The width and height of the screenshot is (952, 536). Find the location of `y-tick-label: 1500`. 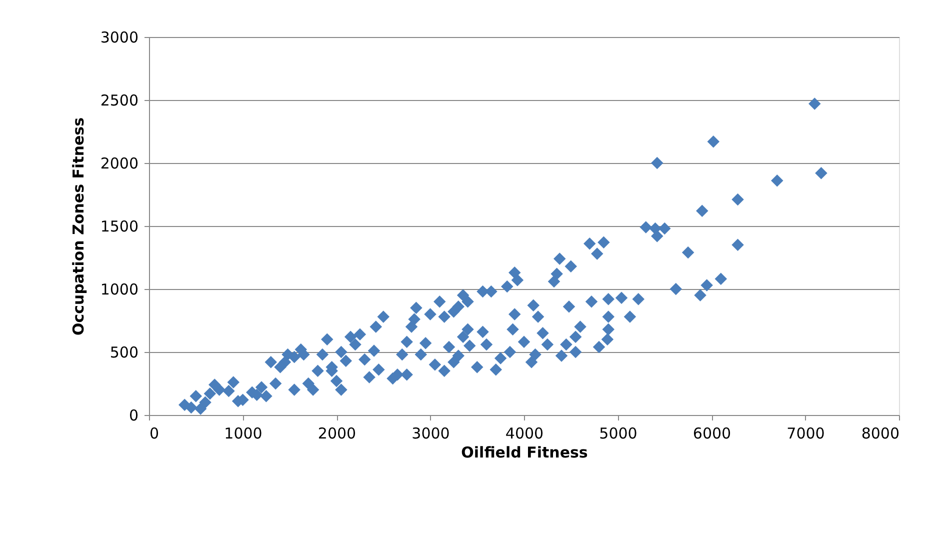

y-tick-label: 1500 is located at coordinates (119, 227).